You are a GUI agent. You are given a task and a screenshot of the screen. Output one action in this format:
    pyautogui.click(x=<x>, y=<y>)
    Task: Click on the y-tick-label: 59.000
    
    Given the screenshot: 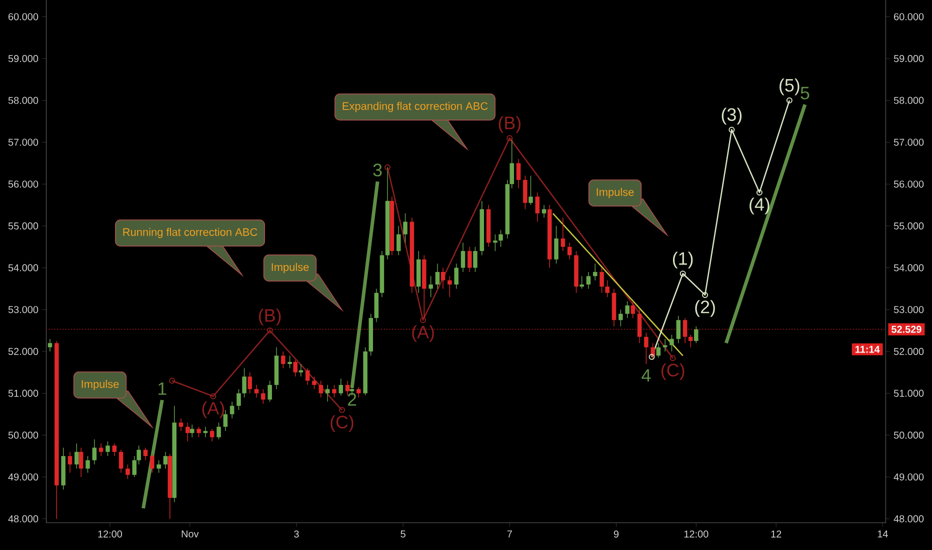 What is the action you would take?
    pyautogui.click(x=23, y=58)
    